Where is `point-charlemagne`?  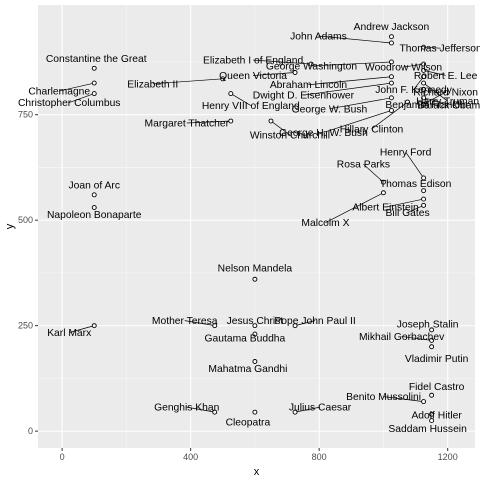 point-charlemagne is located at coordinates (94, 83).